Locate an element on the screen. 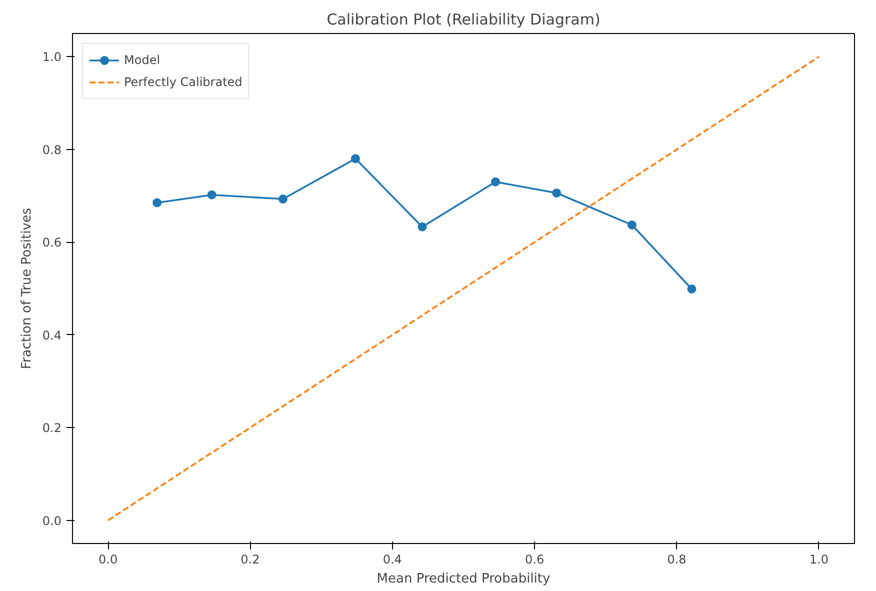 The width and height of the screenshot is (876, 591). x-tick-label: 0.2 is located at coordinates (250, 559).